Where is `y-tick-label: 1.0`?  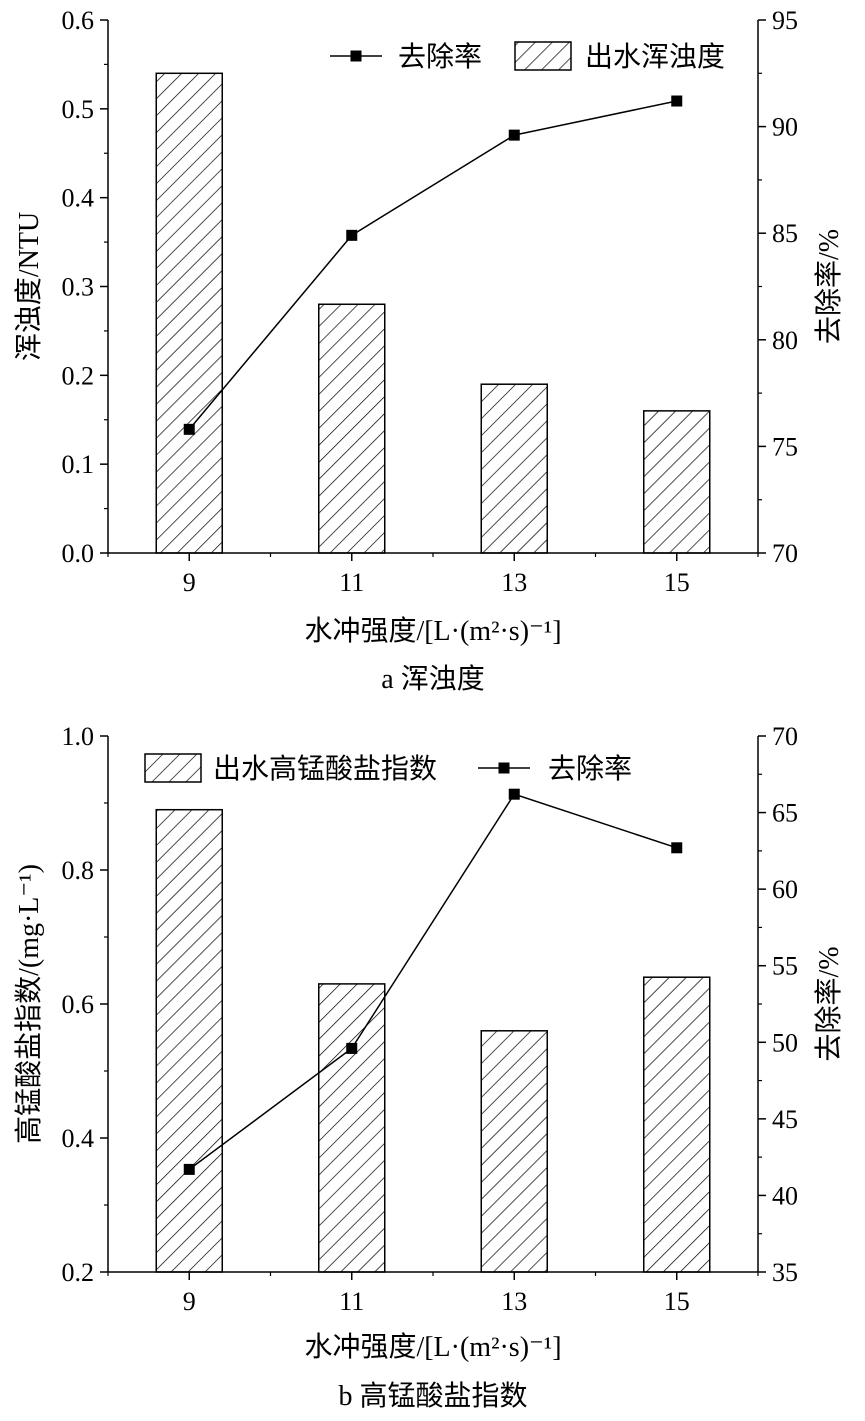
y-tick-label: 1.0 is located at coordinates (78, 736).